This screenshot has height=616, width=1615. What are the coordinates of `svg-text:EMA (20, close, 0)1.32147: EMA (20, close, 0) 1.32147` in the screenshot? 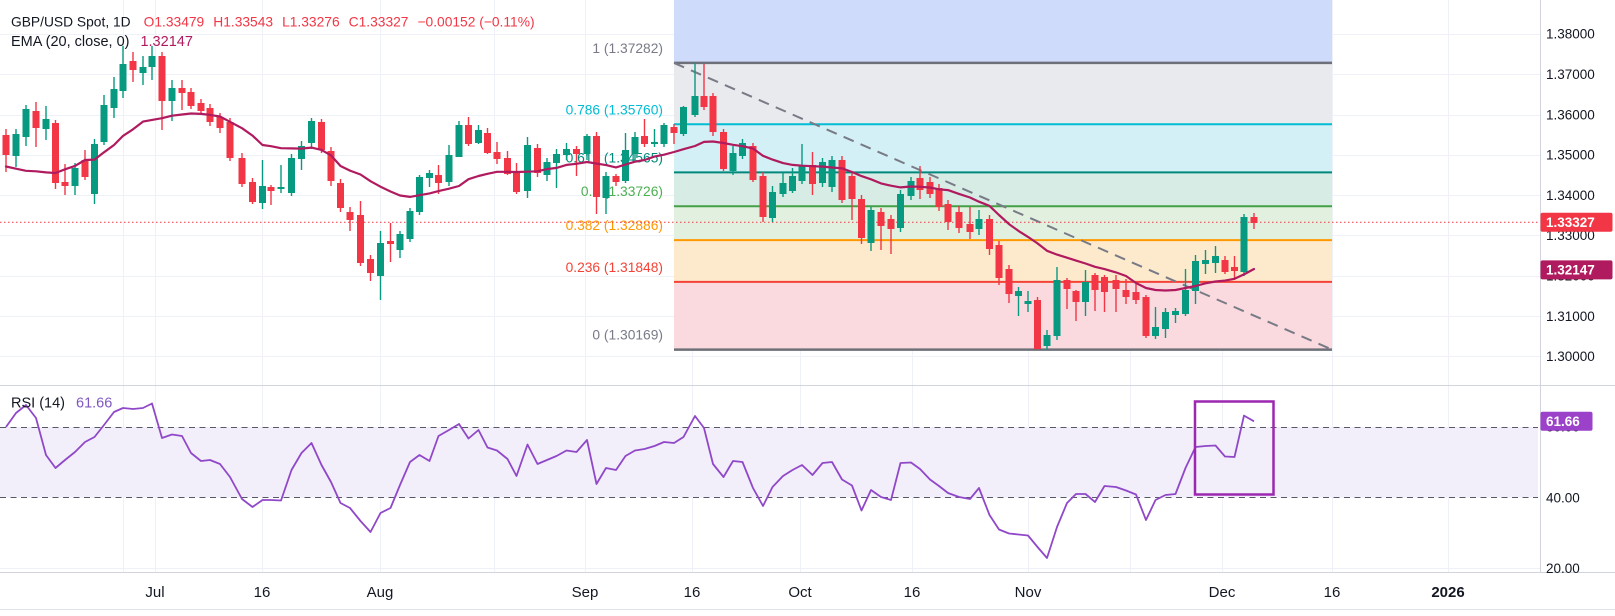 It's located at (102, 42).